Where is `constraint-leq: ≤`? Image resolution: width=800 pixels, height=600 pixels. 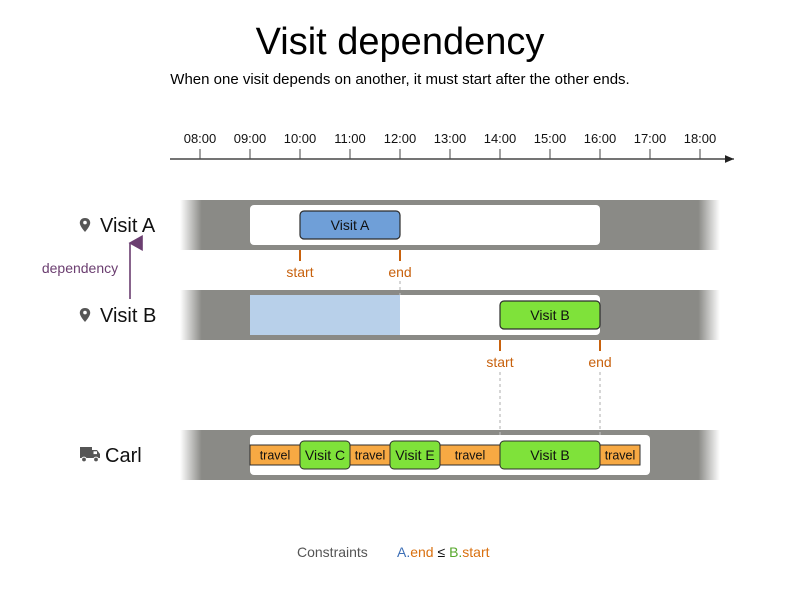
constraint-leq: ≤ is located at coordinates (441, 552).